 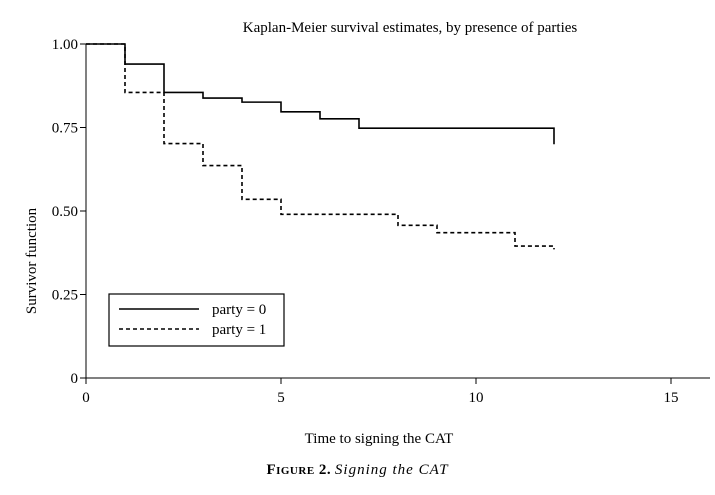 What do you see at coordinates (65, 129) in the screenshot?
I see `y-tick-label: 0.75` at bounding box center [65, 129].